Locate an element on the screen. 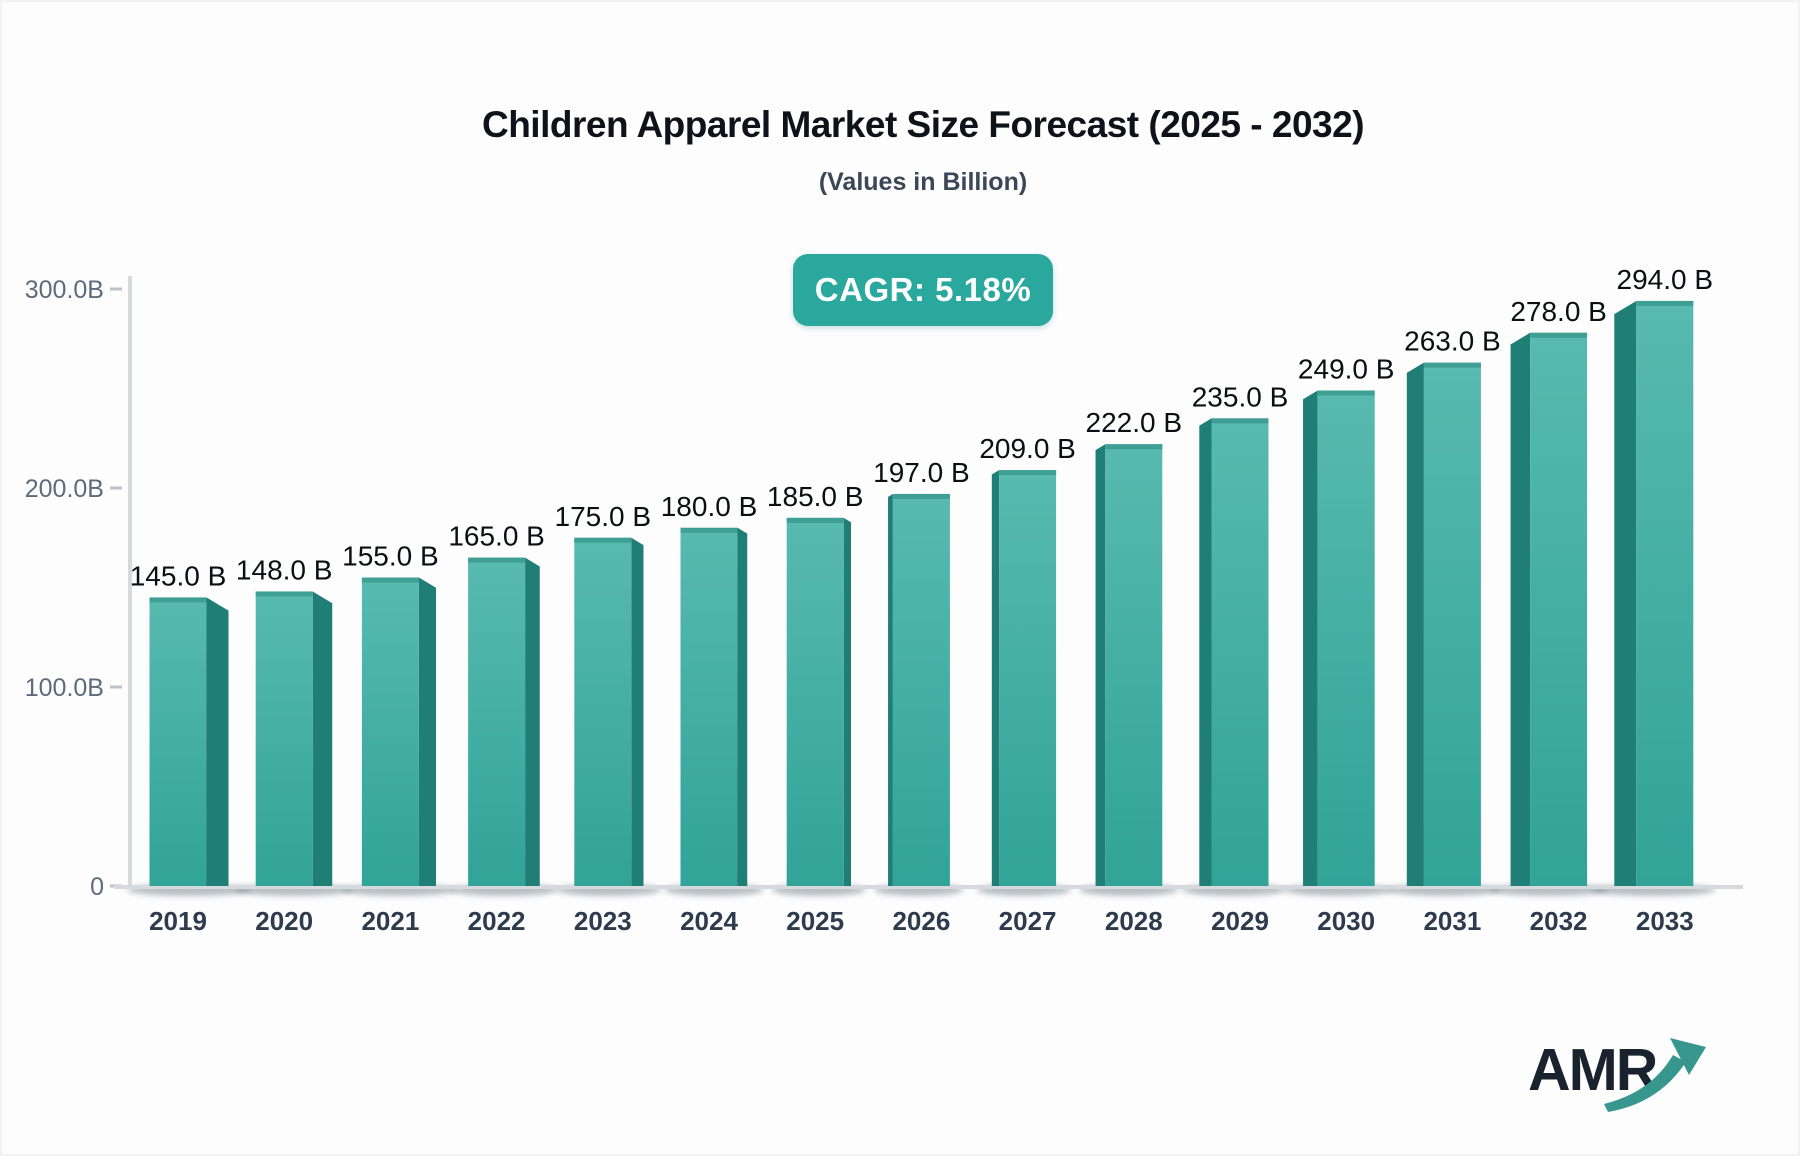 This screenshot has height=1156, width=1800. growth-arrow-icon is located at coordinates (1655, 1075).